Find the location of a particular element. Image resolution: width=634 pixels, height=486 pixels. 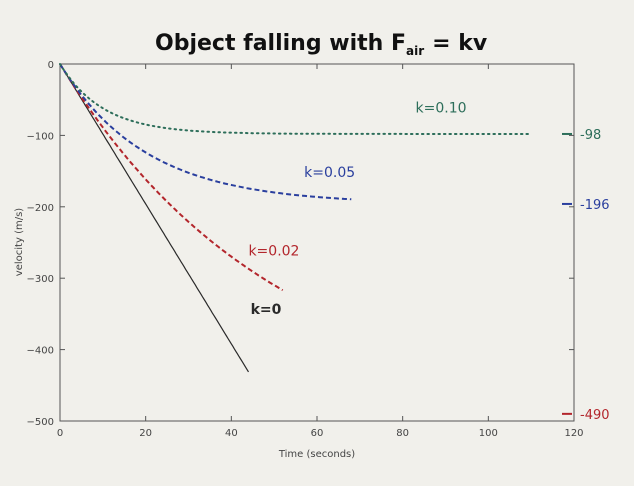

y-tick-label: −300 is located at coordinates (40, 279).